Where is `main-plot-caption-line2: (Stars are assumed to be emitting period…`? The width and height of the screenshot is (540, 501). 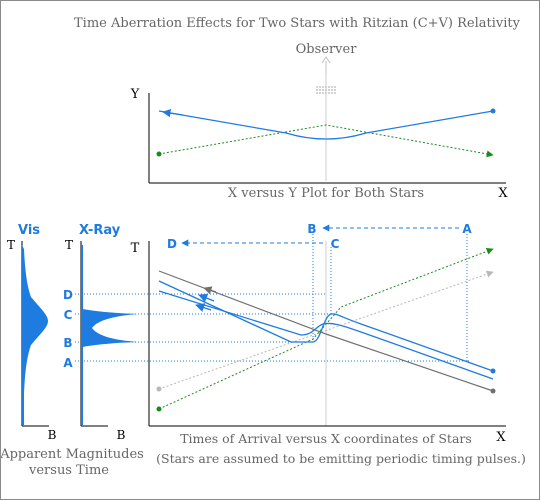
main-plot-caption-line2: (Stars are assumed to be emitting period… is located at coordinates (341, 458).